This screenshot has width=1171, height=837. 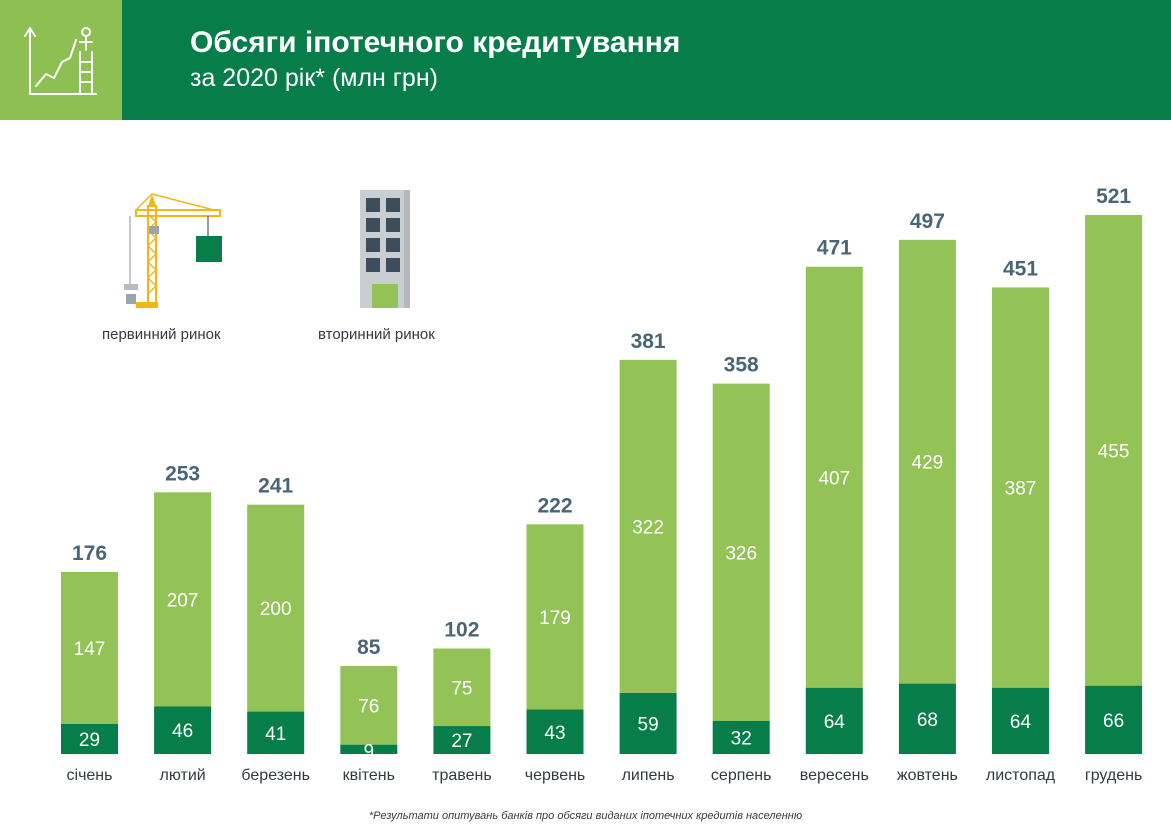 I want to click on data-label-secondary: 179, so click(x=555, y=618).